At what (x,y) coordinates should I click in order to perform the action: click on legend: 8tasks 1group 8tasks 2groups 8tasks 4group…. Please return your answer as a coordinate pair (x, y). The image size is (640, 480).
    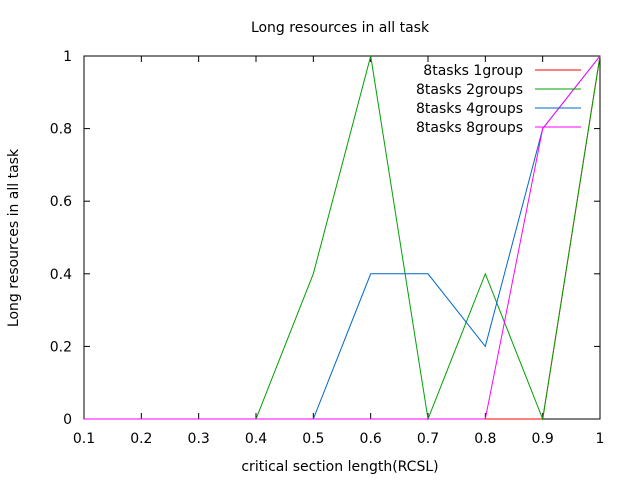
    Looking at the image, I should click on (498, 99).